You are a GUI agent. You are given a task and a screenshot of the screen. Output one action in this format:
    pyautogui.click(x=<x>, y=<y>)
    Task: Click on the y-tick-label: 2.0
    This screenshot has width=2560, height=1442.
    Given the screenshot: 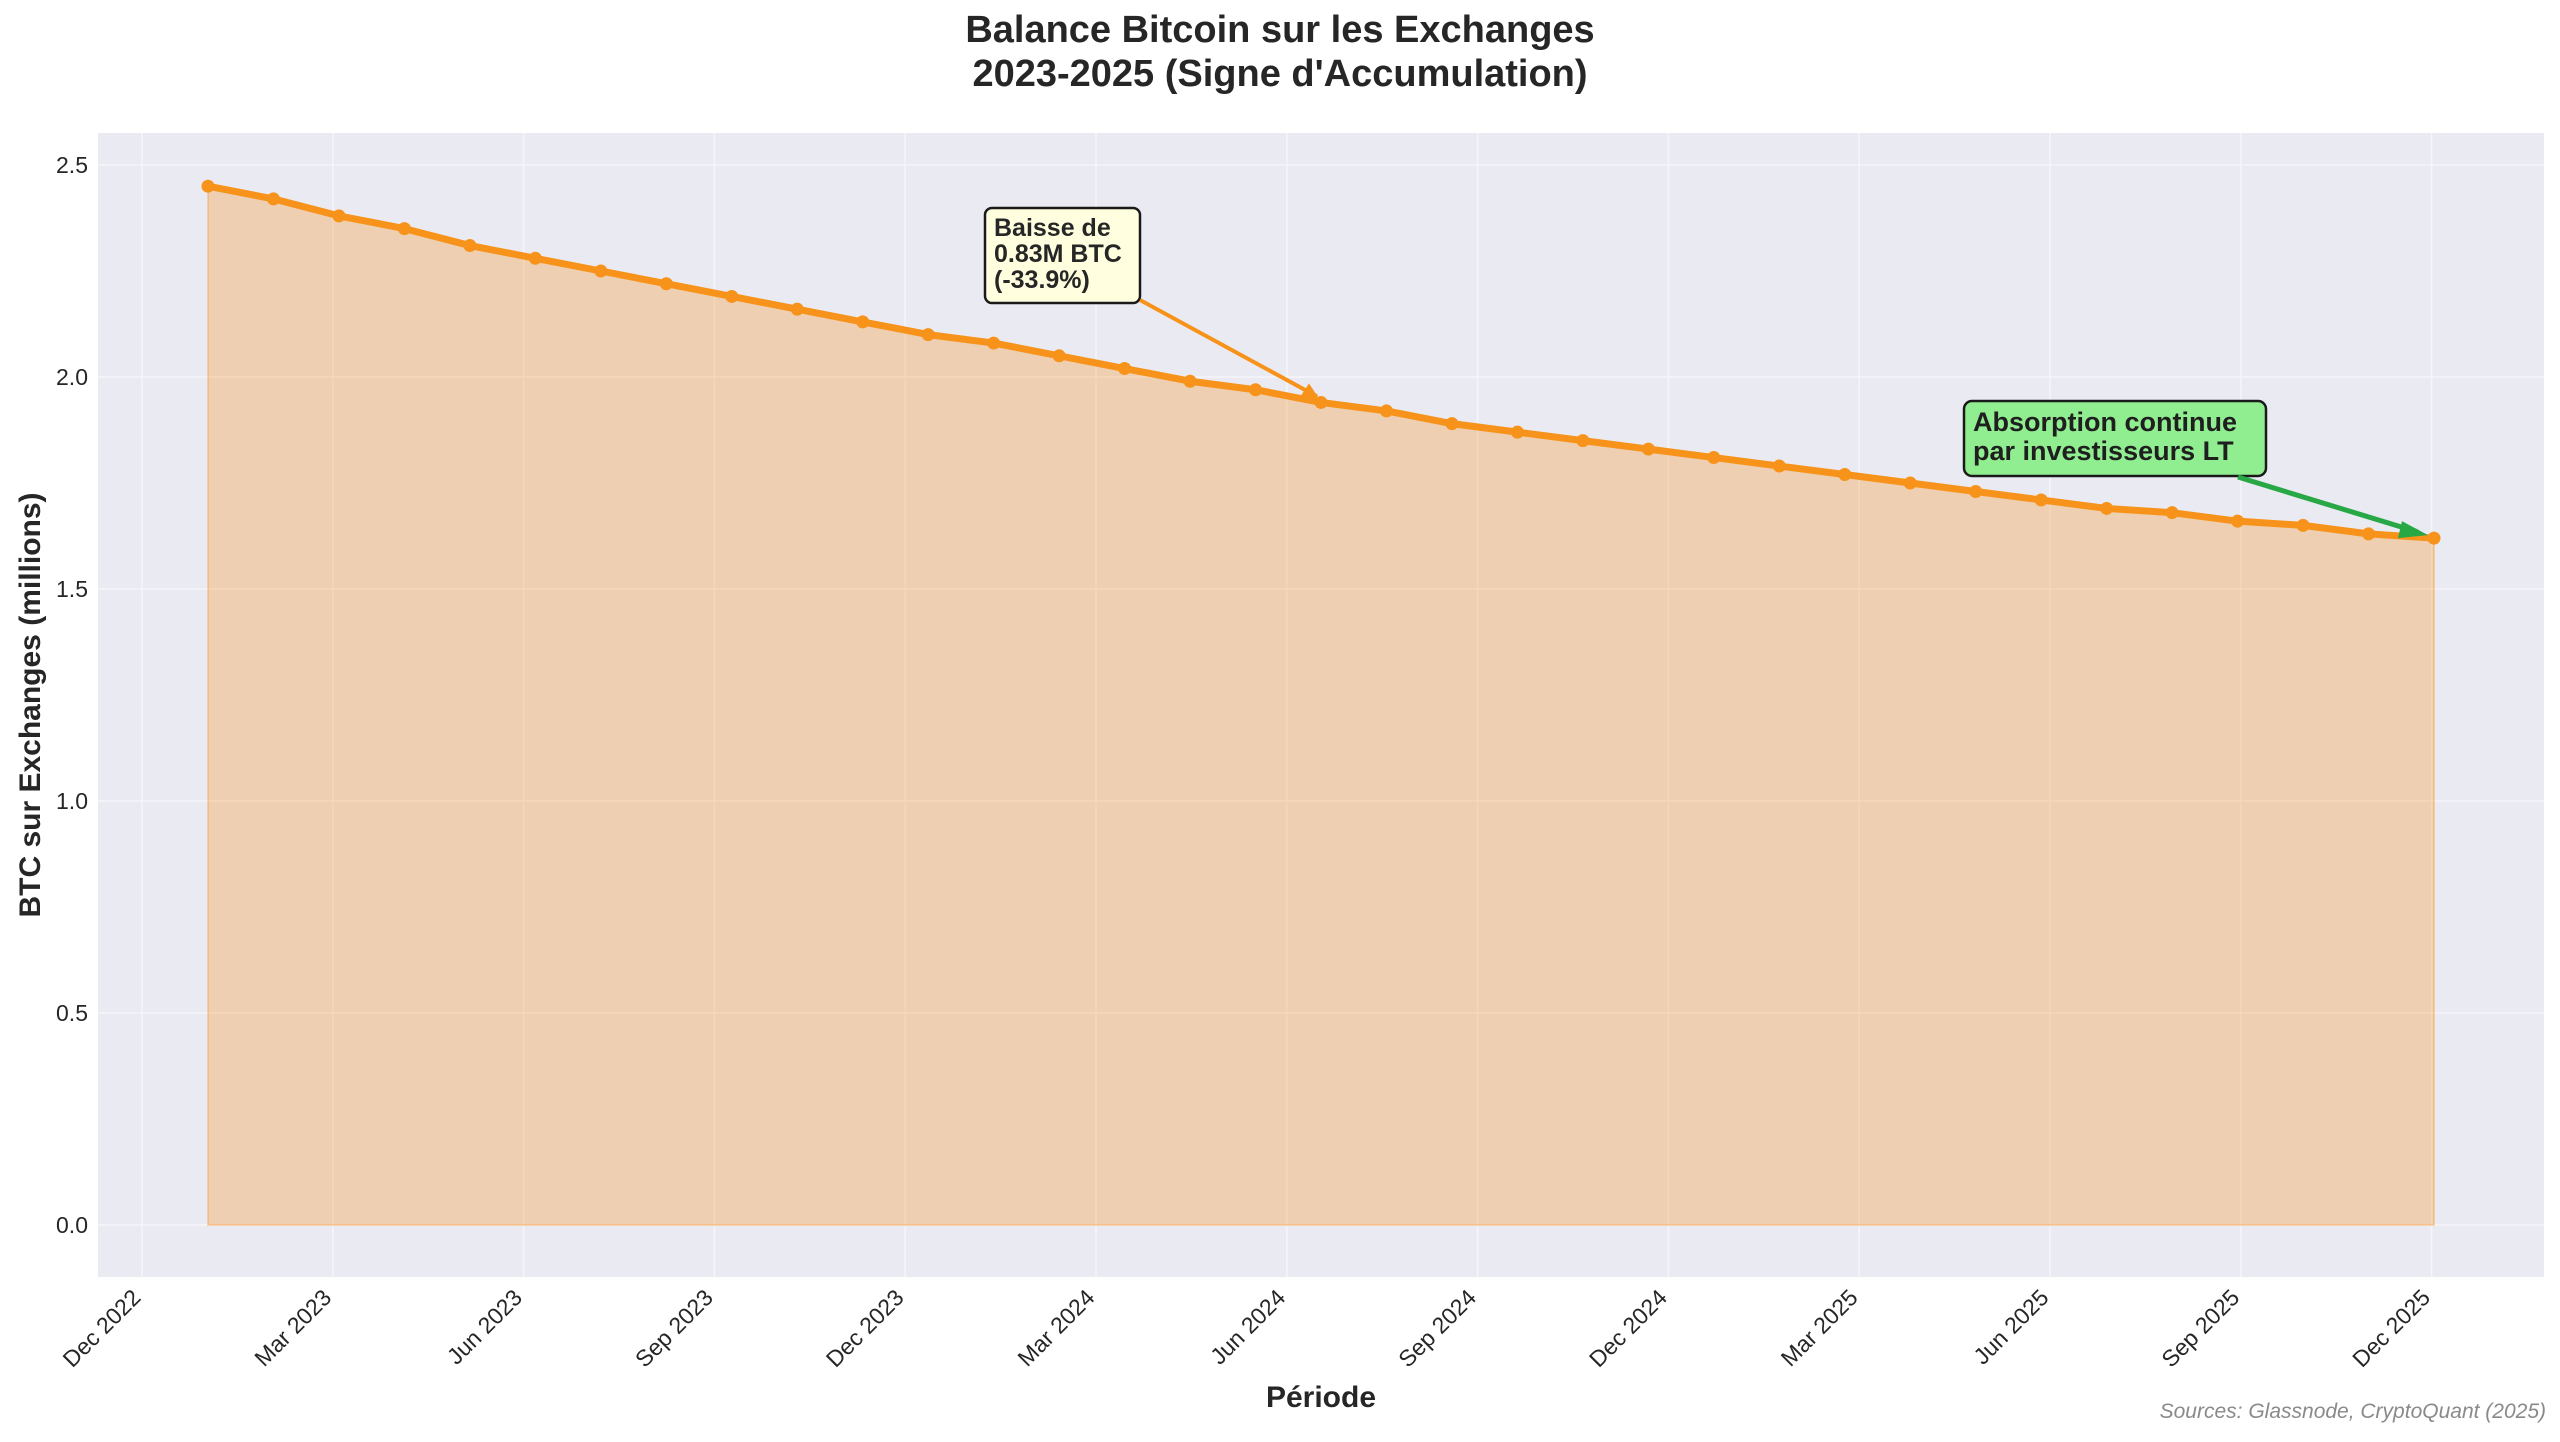 What is the action you would take?
    pyautogui.click(x=72, y=377)
    